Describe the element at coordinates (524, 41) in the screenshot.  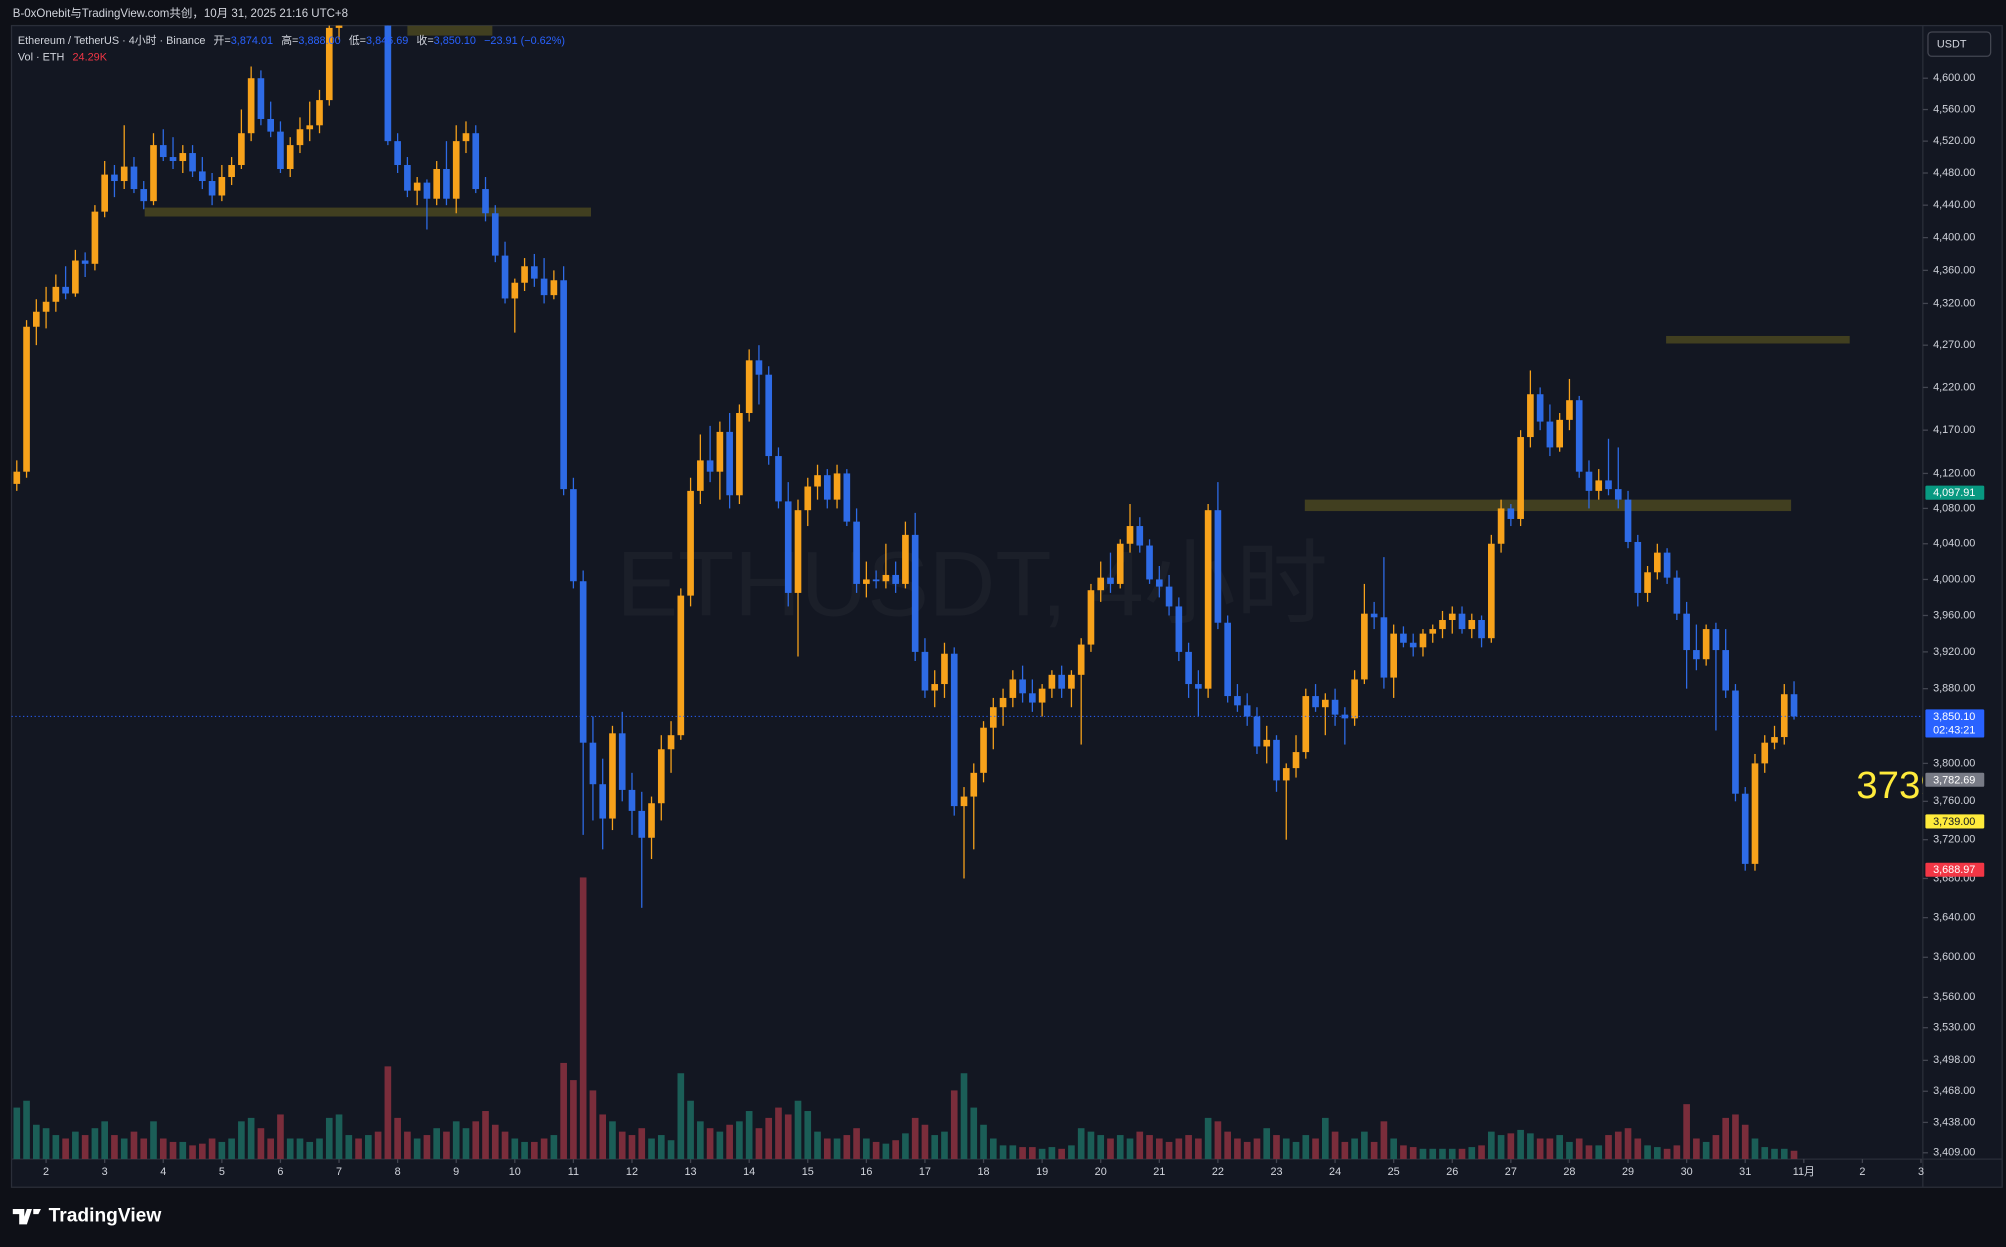
I see `change: −23.91 (−0.62%)` at that location.